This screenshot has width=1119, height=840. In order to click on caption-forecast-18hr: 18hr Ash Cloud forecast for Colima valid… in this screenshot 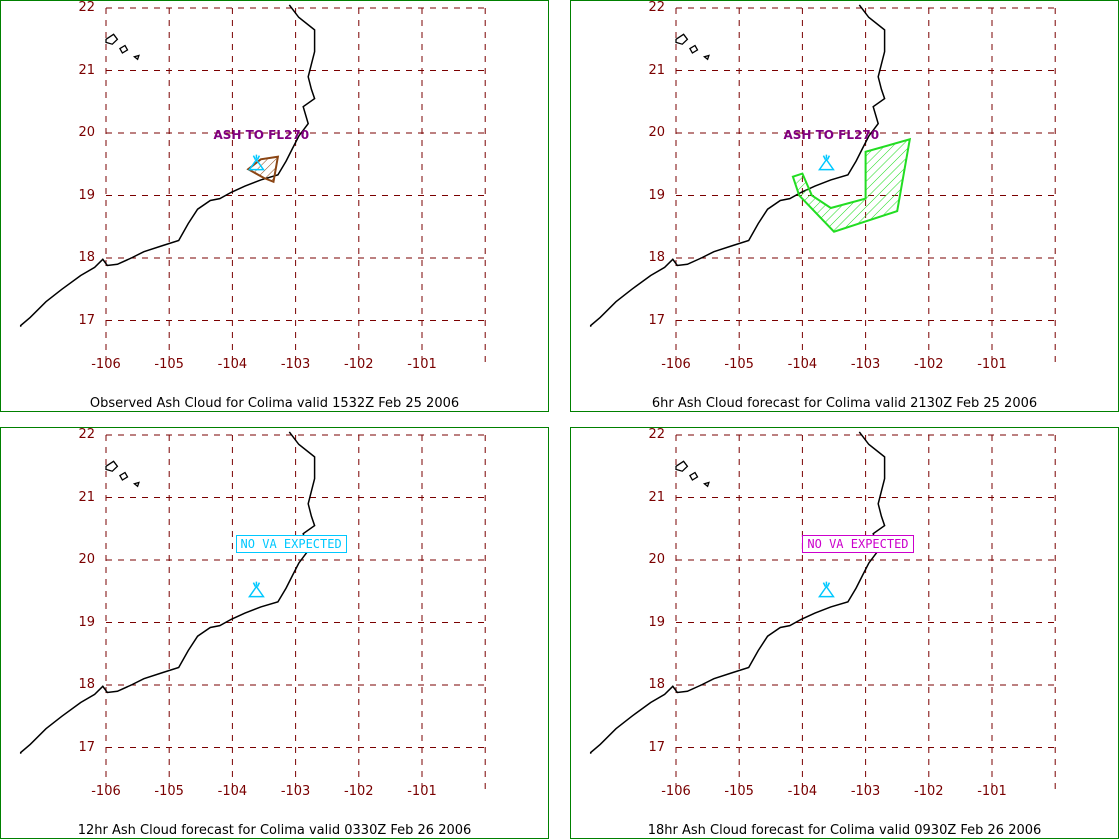, I will do `click(844, 830)`.